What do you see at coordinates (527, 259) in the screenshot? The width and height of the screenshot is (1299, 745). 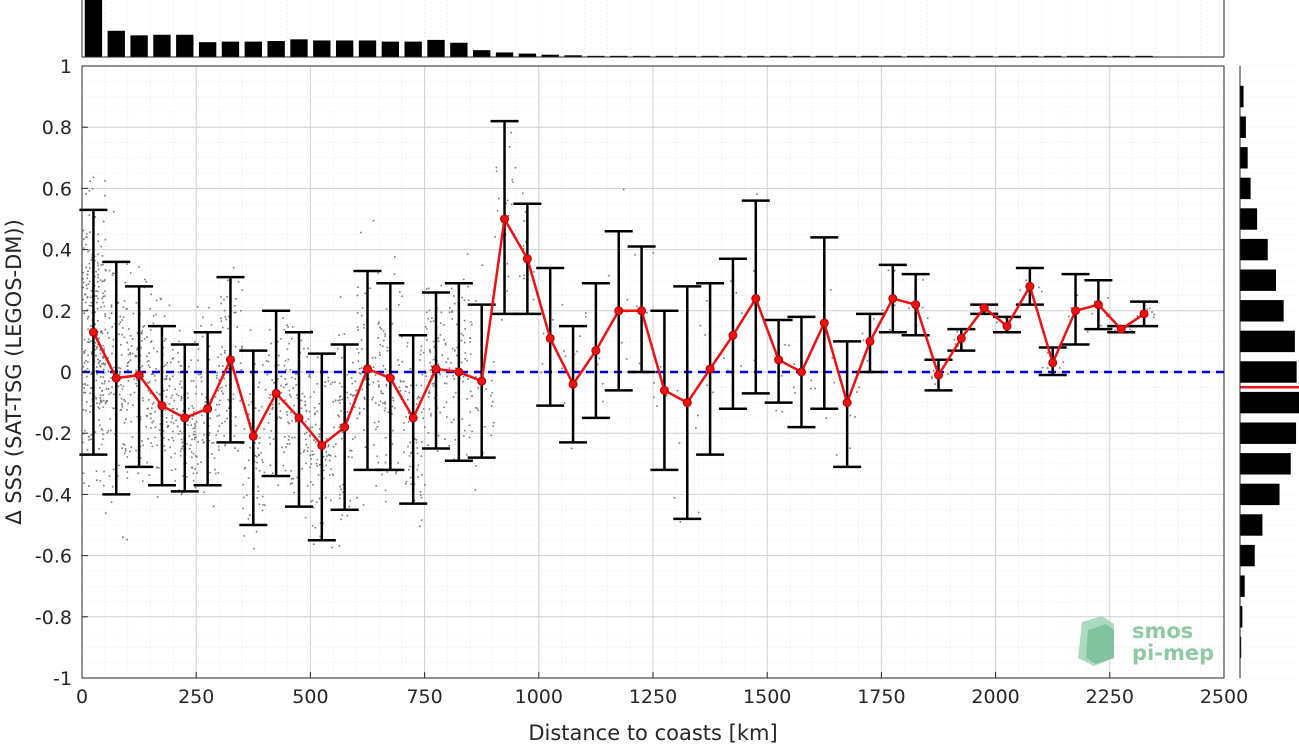 I see `series-point` at bounding box center [527, 259].